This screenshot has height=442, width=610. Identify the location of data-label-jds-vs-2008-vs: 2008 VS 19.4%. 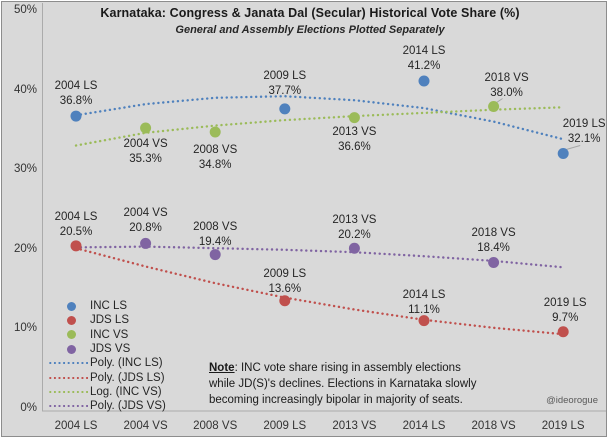
(215, 234).